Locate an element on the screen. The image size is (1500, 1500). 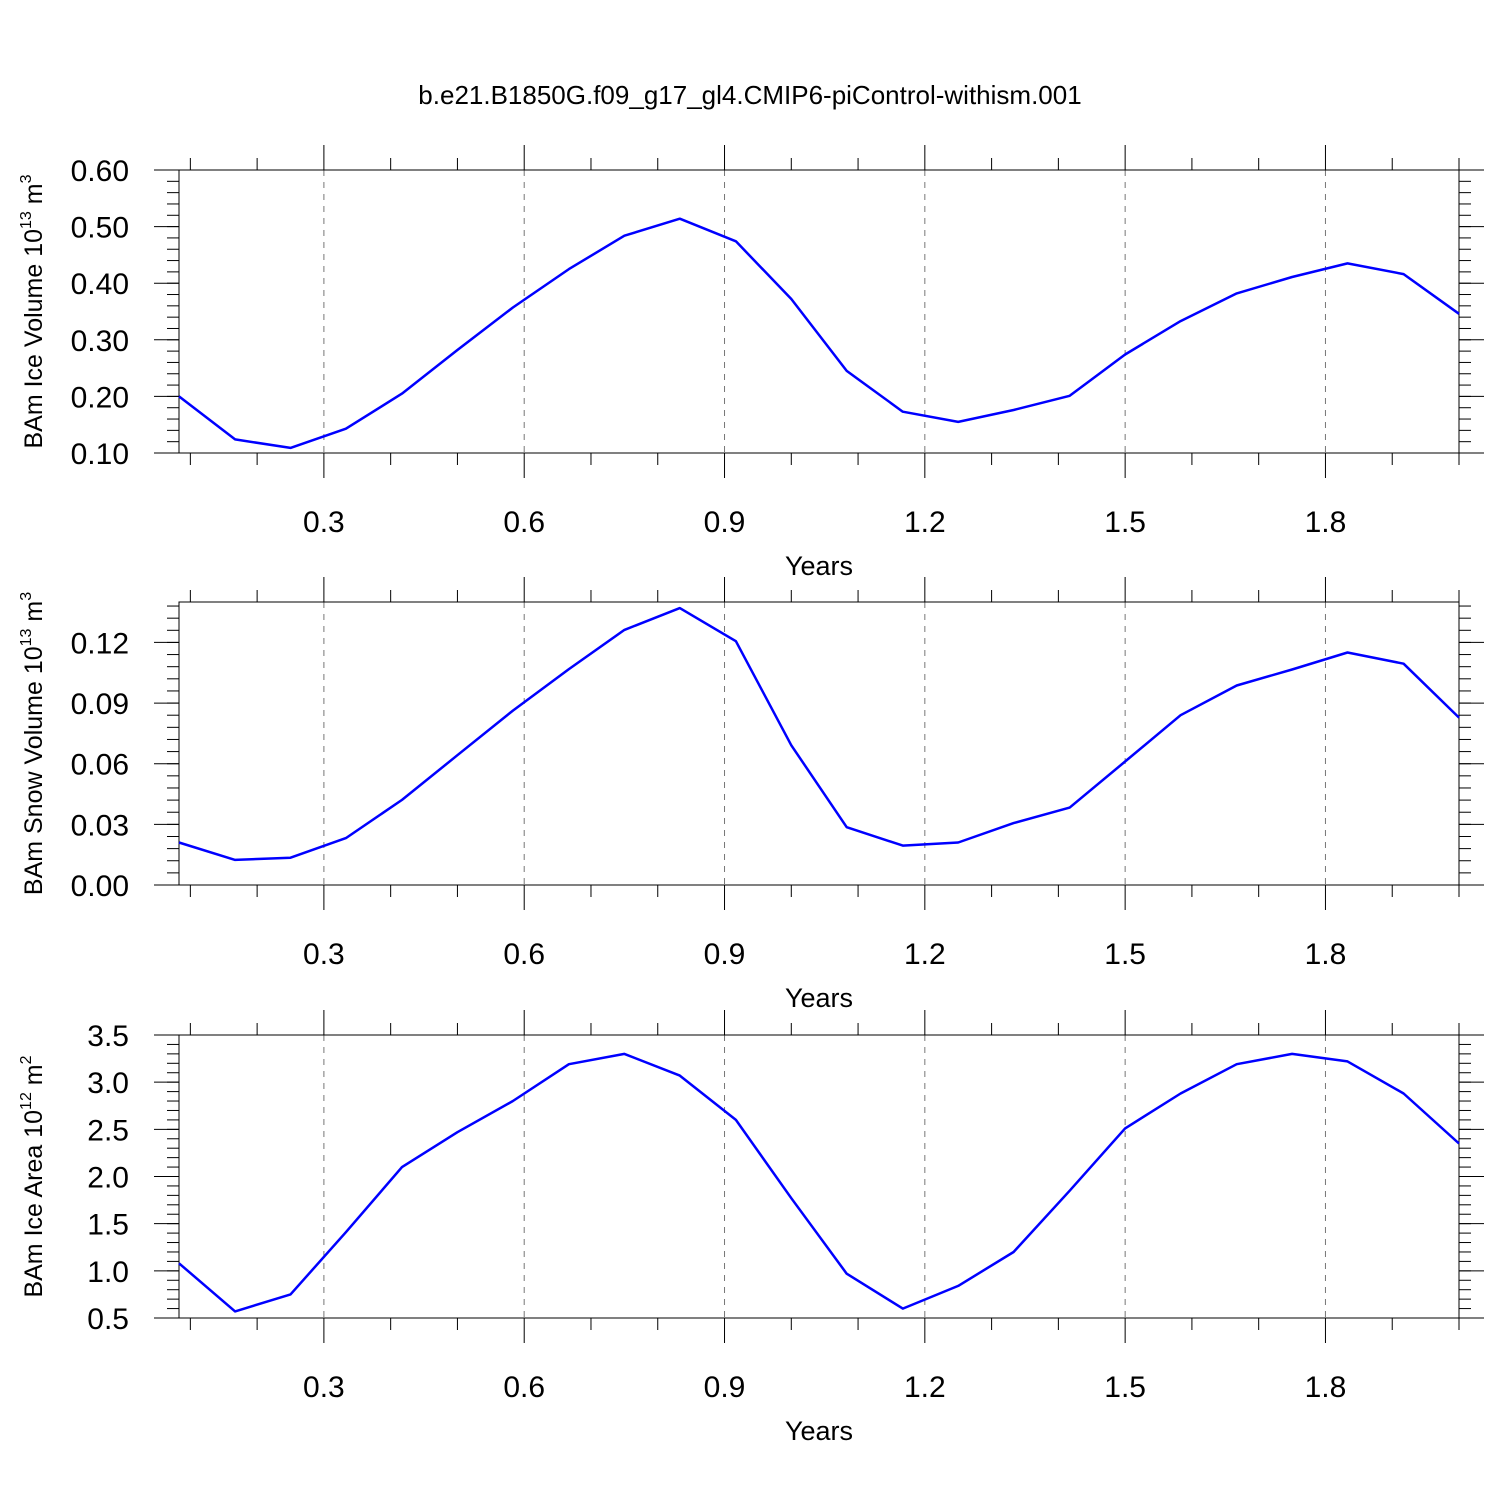
y-tick-label: 0.40 is located at coordinates (100, 284).